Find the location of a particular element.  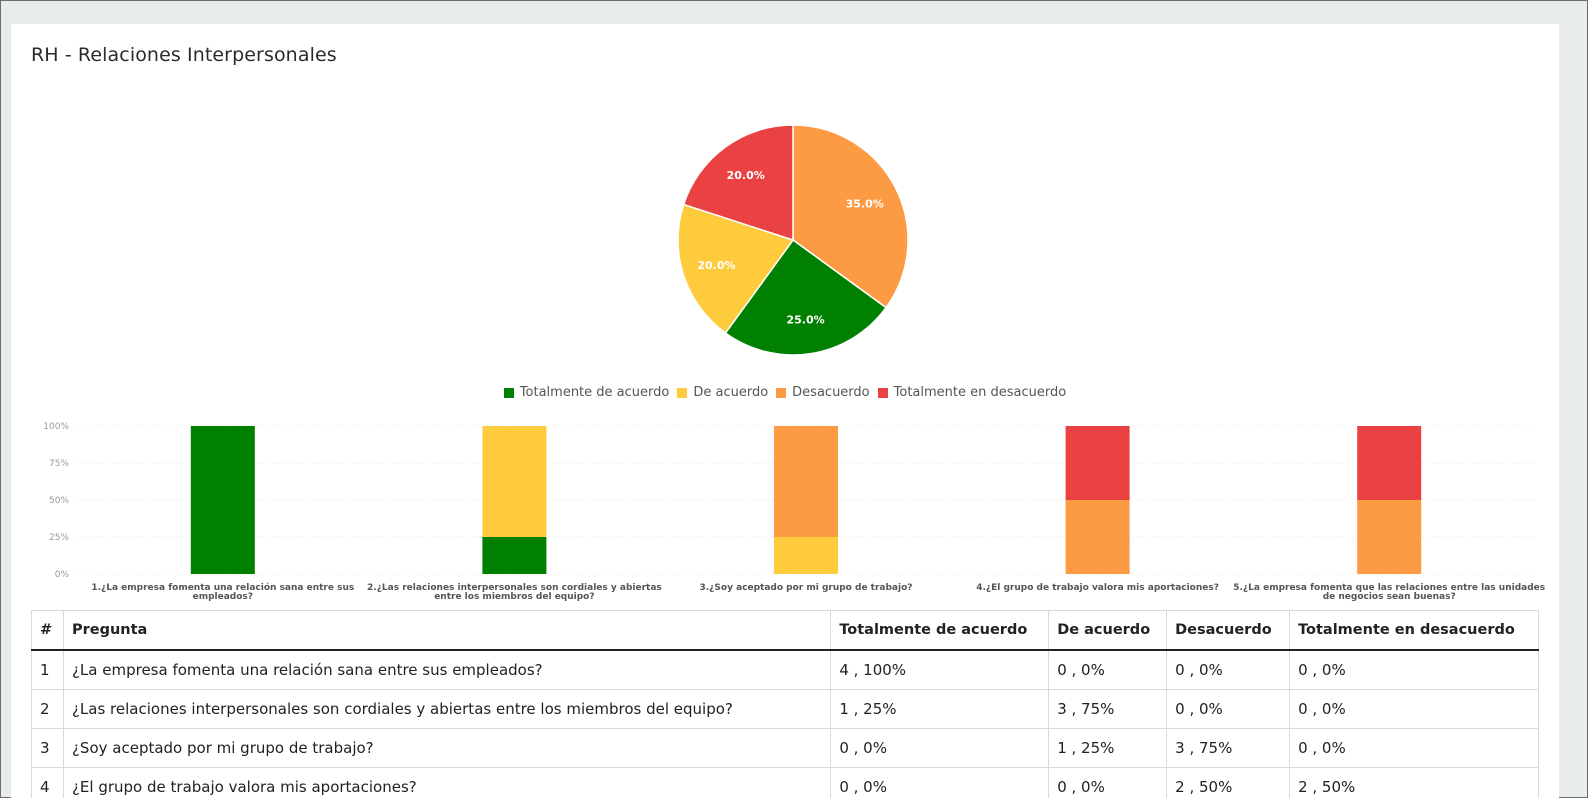

legend-item-totalmente-en-desacuerdo: Totalmente en desacuerdo is located at coordinates (972, 392).